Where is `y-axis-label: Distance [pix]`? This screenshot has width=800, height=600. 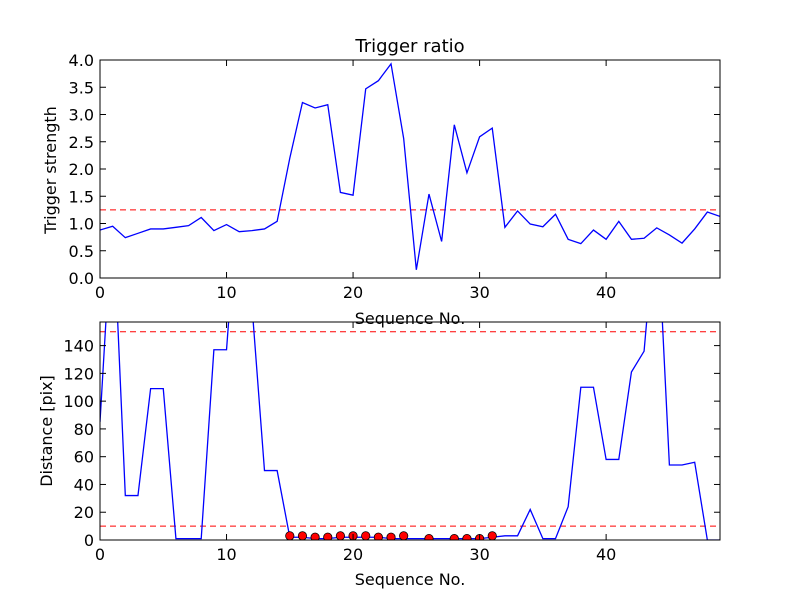 y-axis-label: Distance [pix] is located at coordinates (46, 431).